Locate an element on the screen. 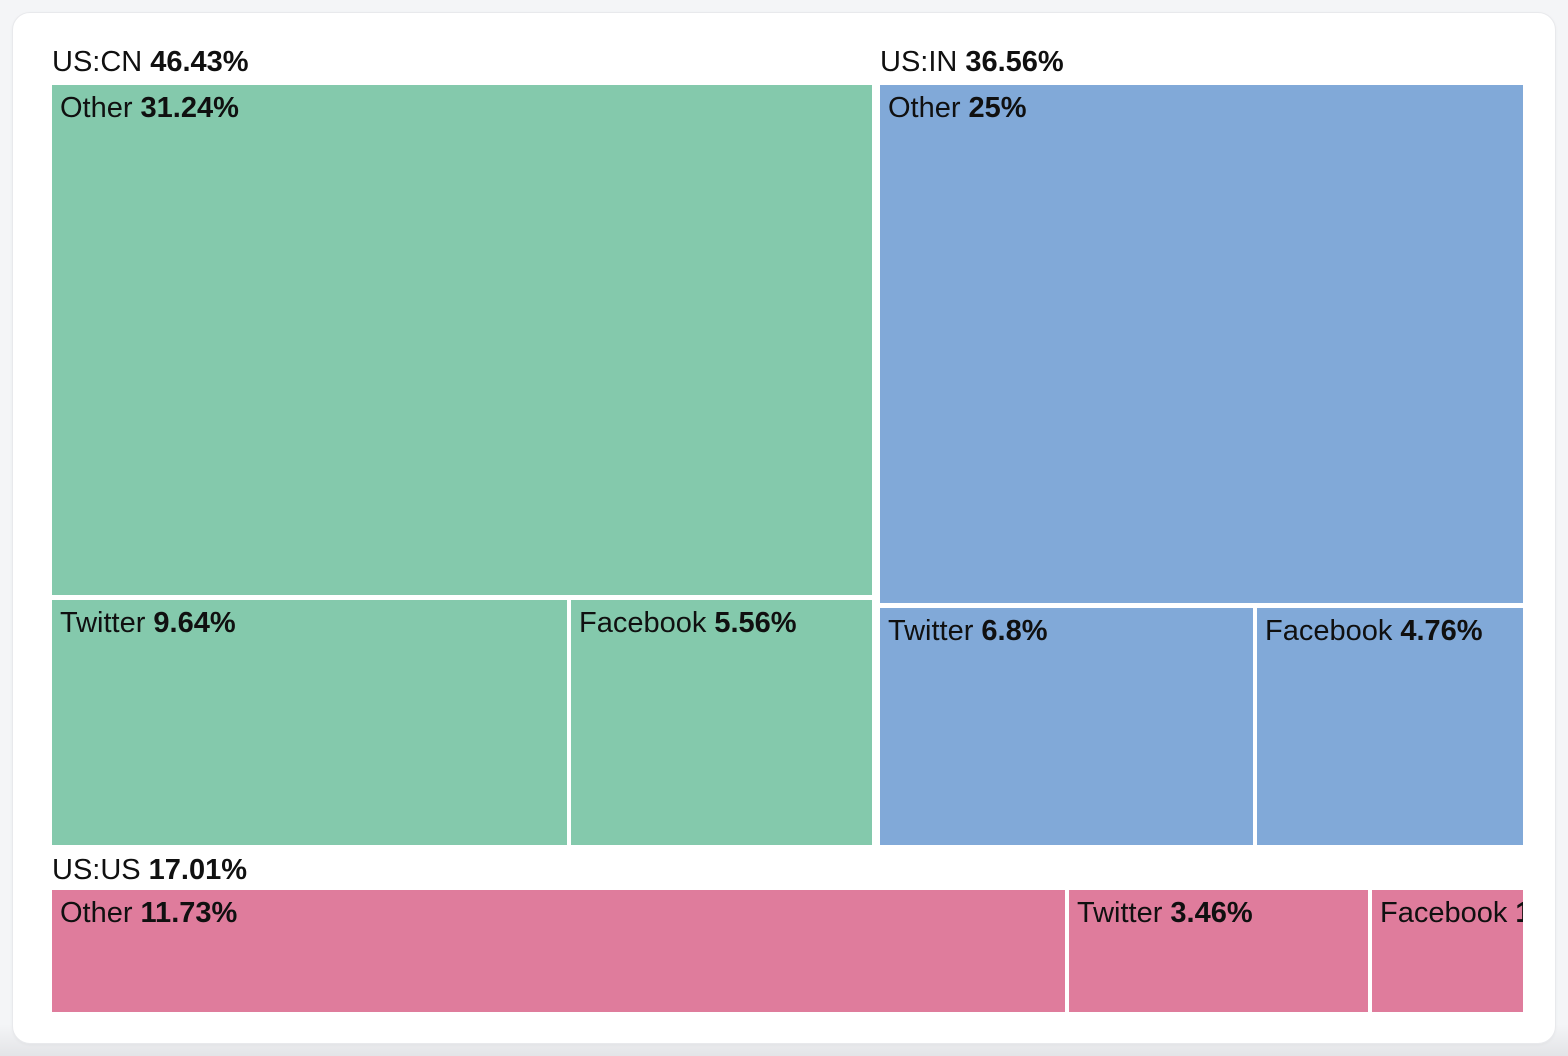 The height and width of the screenshot is (1056, 1568). group-percent: 36.56% is located at coordinates (1014, 62).